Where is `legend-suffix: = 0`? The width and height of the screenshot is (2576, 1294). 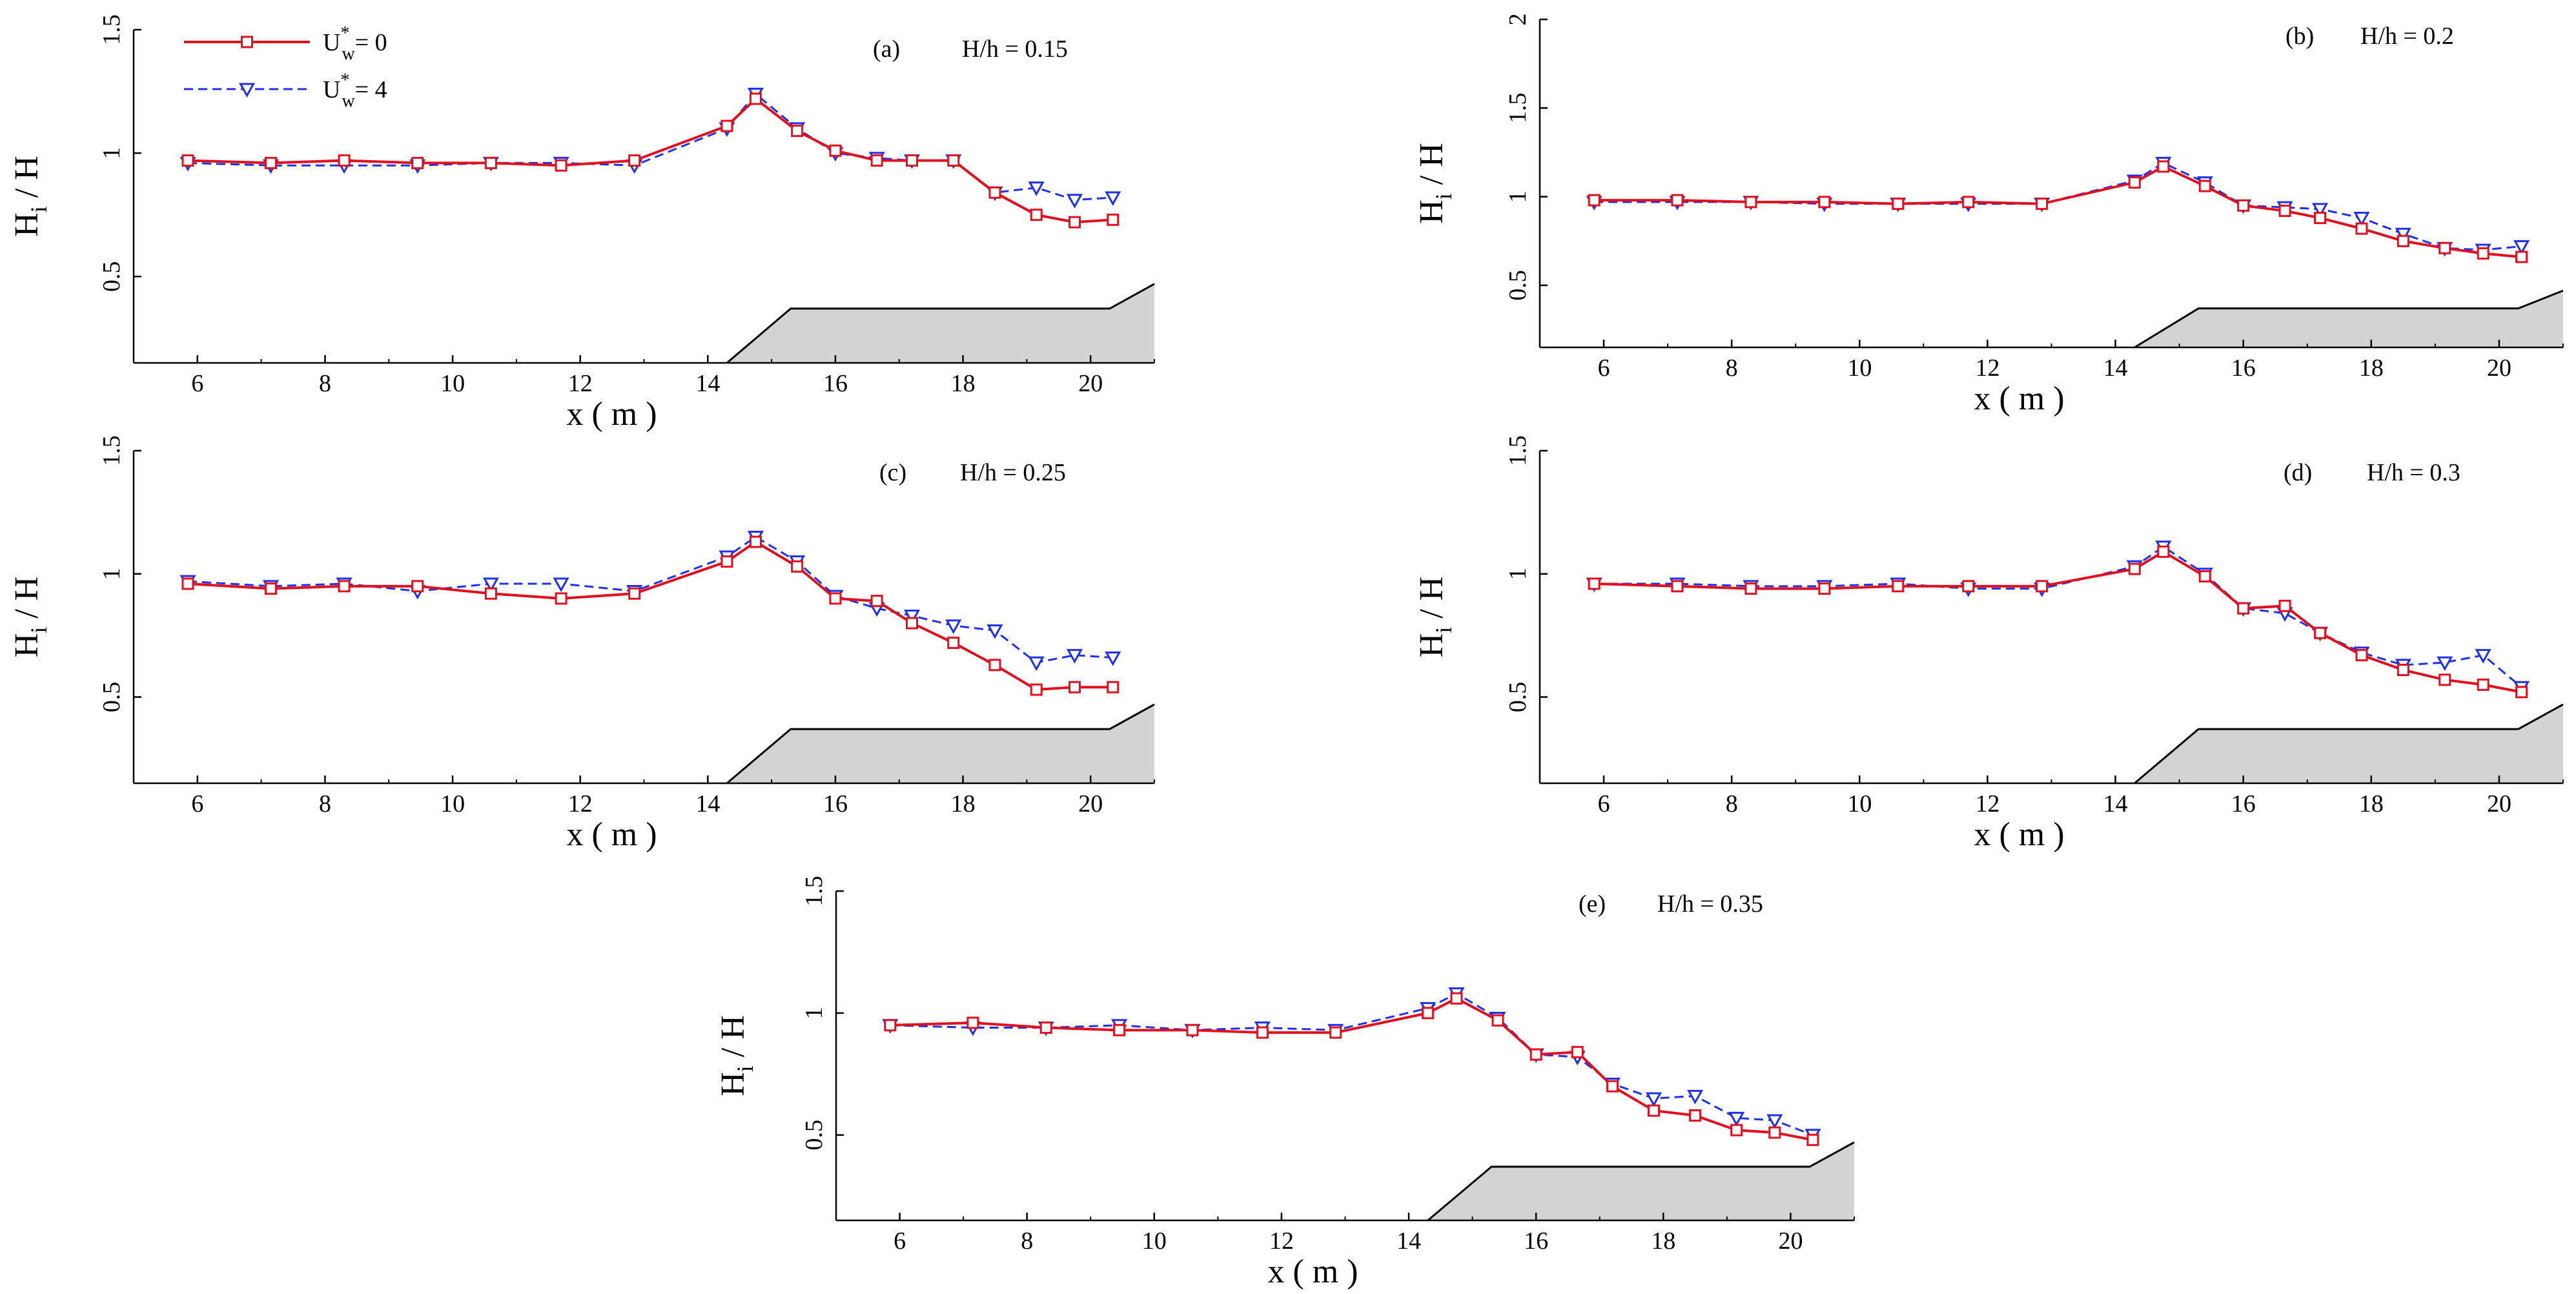
legend-suffix: = 0 is located at coordinates (371, 42).